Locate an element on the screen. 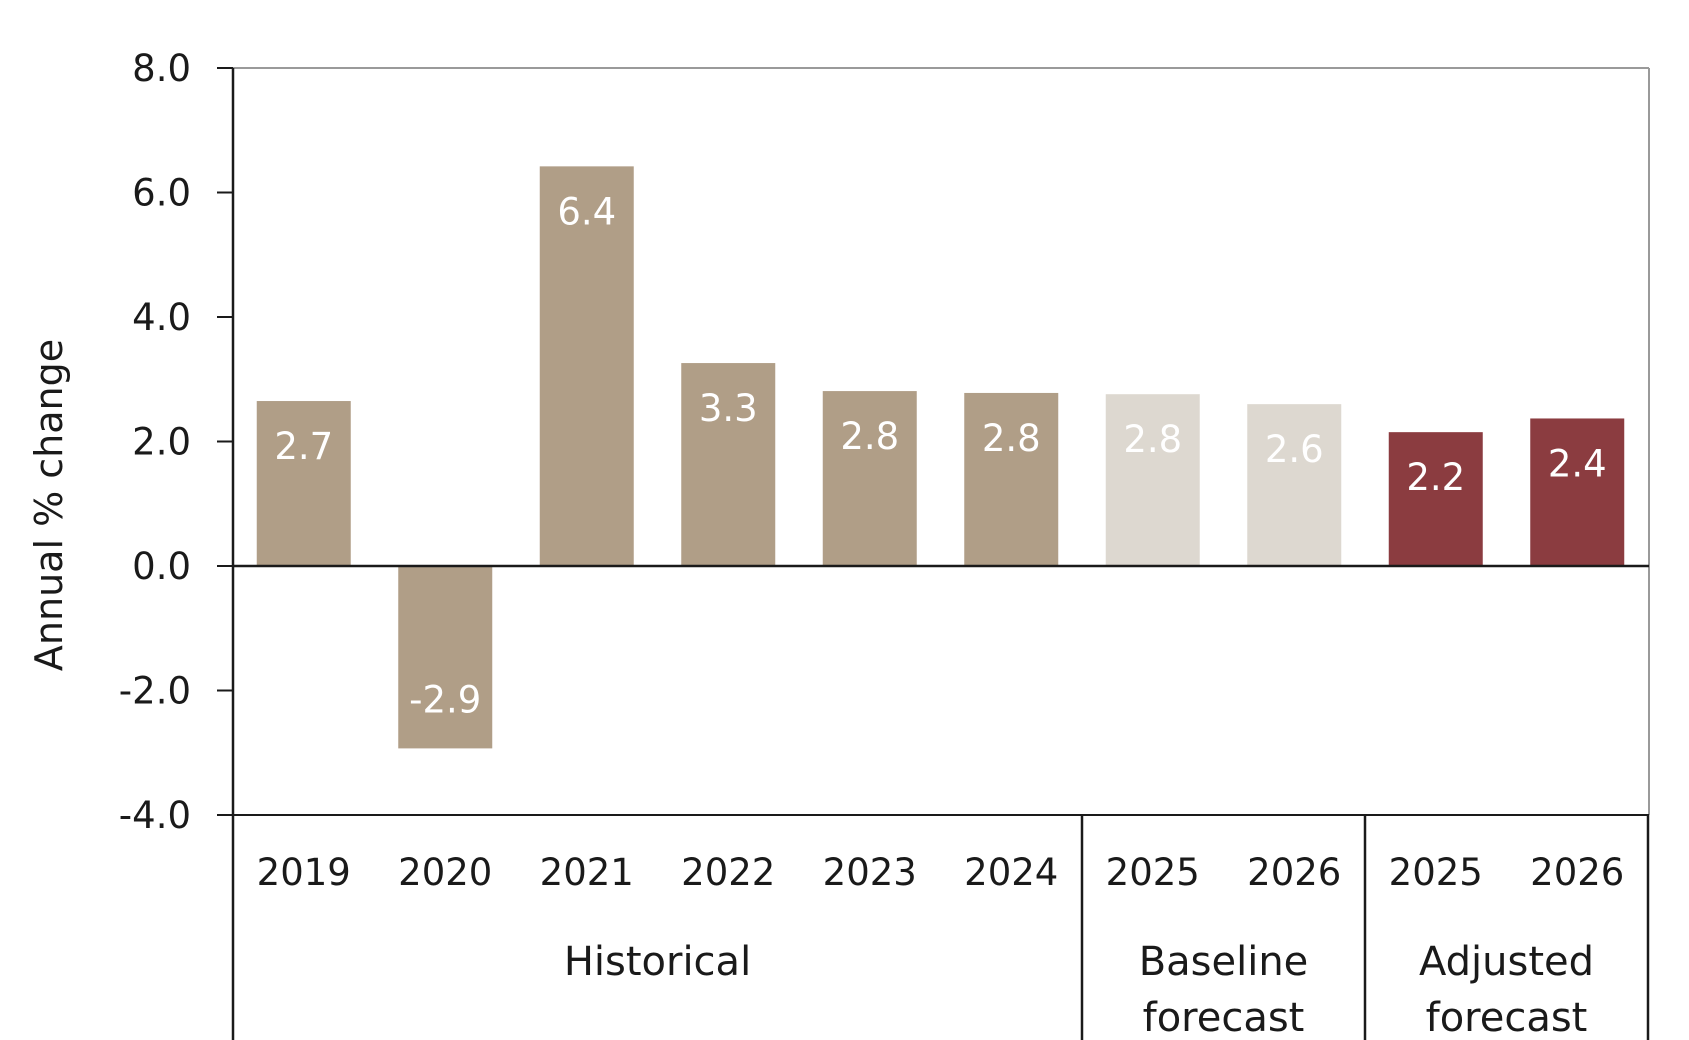 This screenshot has width=1689, height=1040. bar-2021 is located at coordinates (586, 366).